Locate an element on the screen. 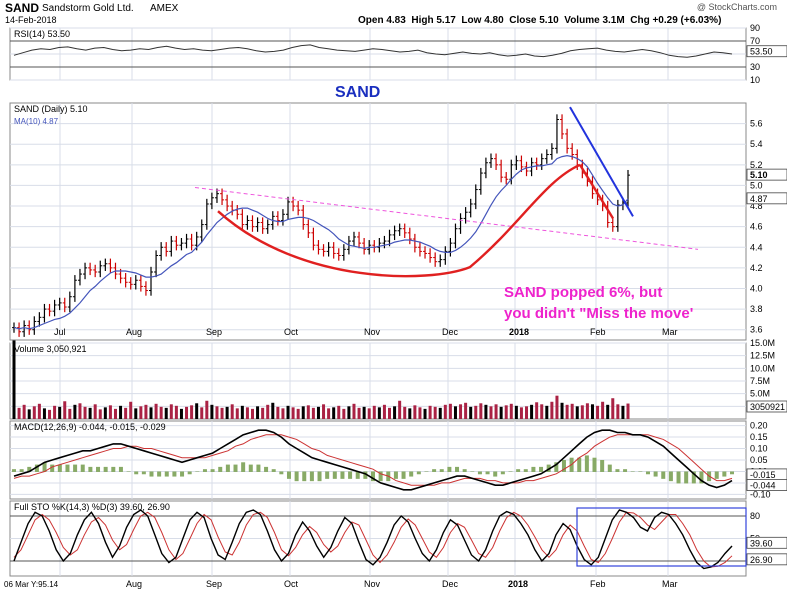 This screenshot has width=787, height=592. rsi-legend: RSI(14) 53.50 is located at coordinates (42, 34).